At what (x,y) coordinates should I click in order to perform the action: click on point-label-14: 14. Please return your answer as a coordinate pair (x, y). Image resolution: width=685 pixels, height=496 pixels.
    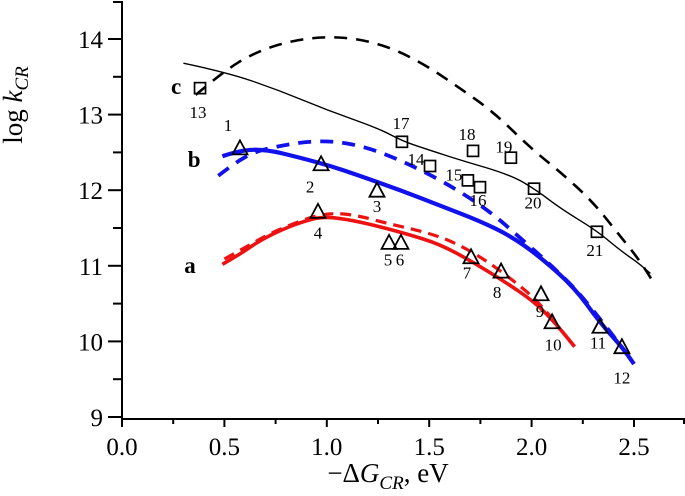
    Looking at the image, I should click on (417, 159).